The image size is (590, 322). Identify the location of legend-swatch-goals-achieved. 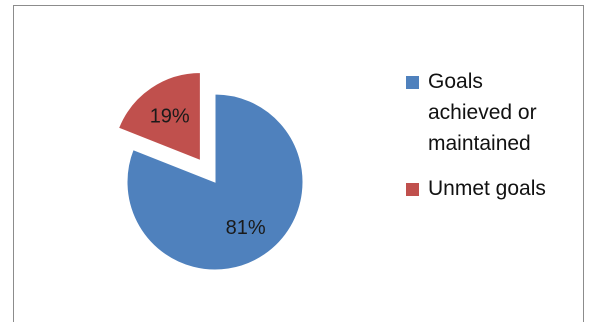
(412, 82).